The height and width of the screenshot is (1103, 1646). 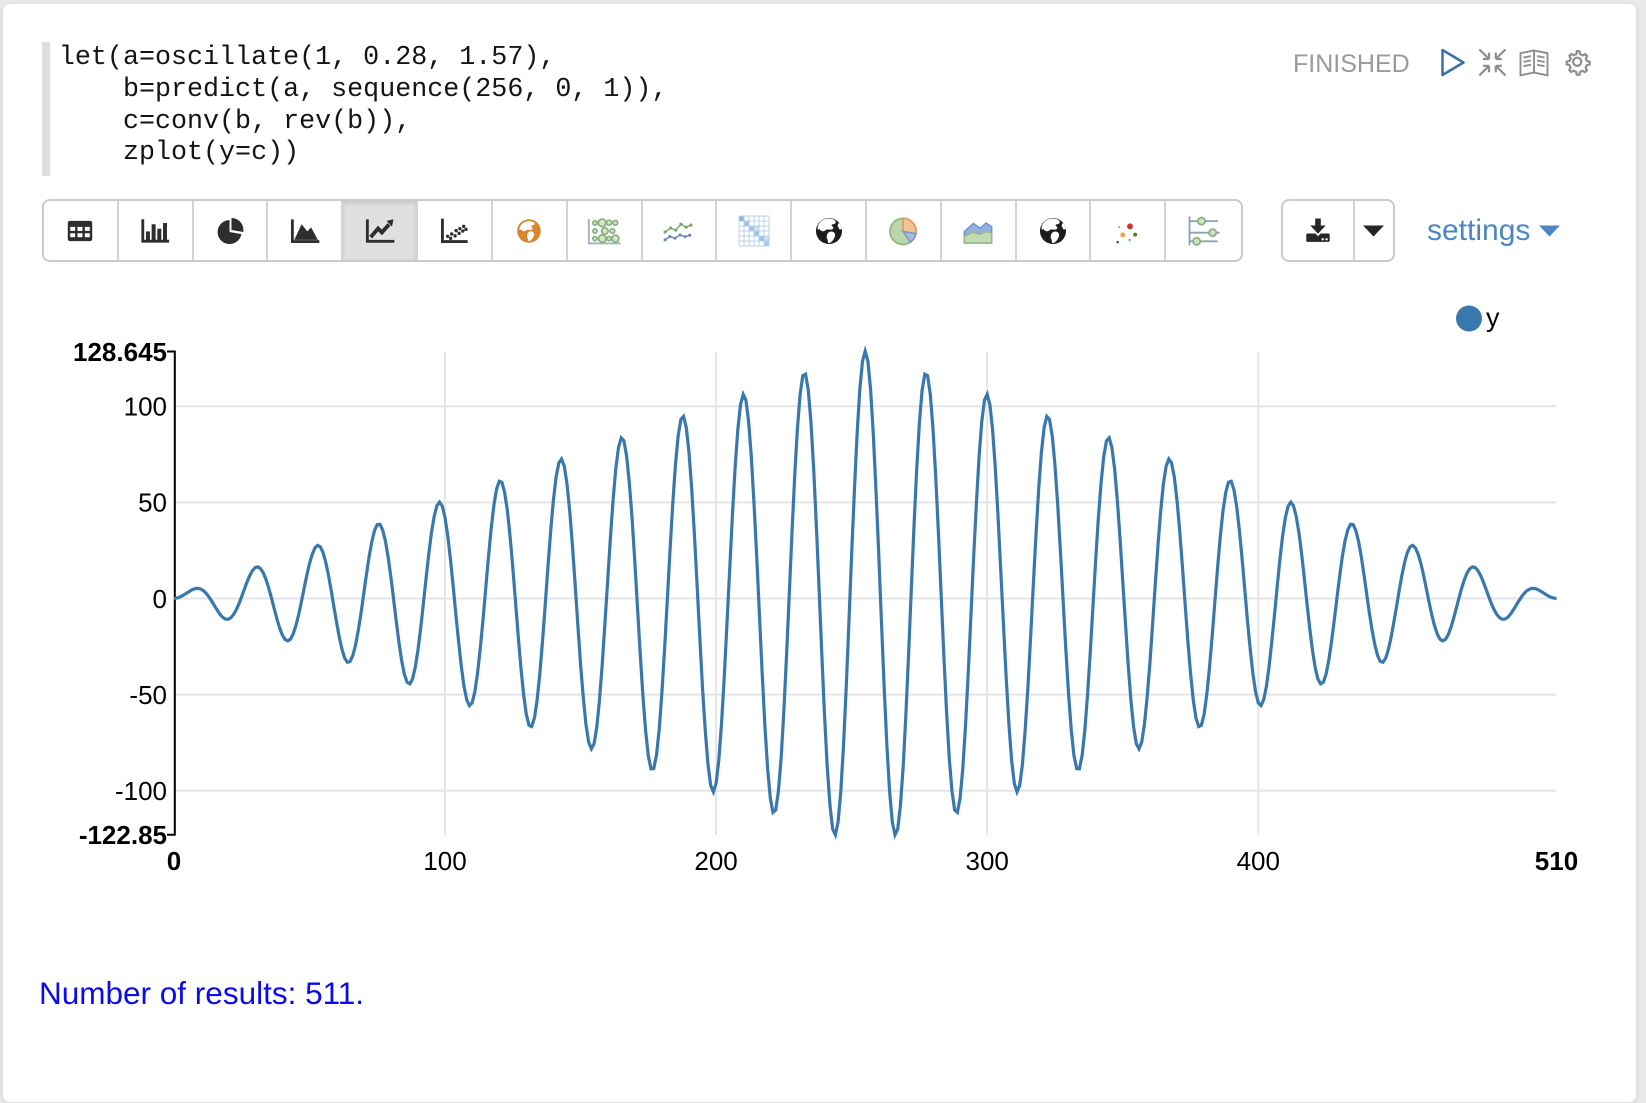 What do you see at coordinates (141, 791) in the screenshot?
I see `svg-text: -100` at bounding box center [141, 791].